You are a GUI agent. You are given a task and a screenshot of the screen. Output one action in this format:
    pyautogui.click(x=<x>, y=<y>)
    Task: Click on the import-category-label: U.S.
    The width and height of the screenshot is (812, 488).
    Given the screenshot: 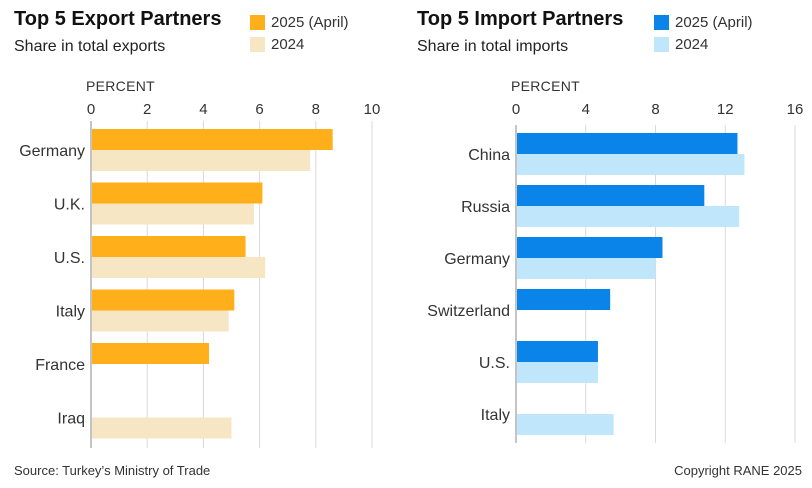 What is the action you would take?
    pyautogui.click(x=494, y=363)
    